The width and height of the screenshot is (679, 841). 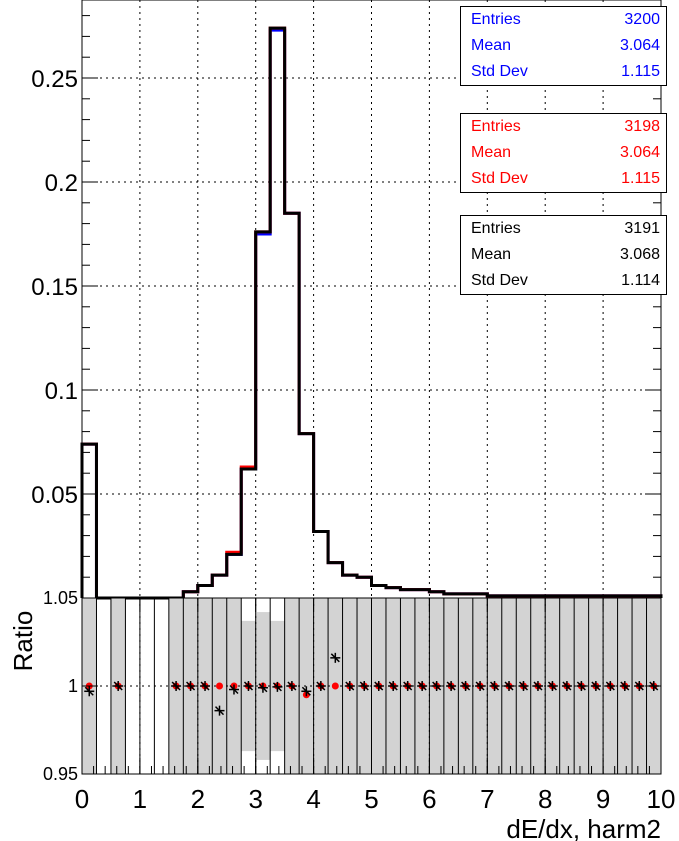 What do you see at coordinates (54, 79) in the screenshot?
I see `y-tick-label: 0.25` at bounding box center [54, 79].